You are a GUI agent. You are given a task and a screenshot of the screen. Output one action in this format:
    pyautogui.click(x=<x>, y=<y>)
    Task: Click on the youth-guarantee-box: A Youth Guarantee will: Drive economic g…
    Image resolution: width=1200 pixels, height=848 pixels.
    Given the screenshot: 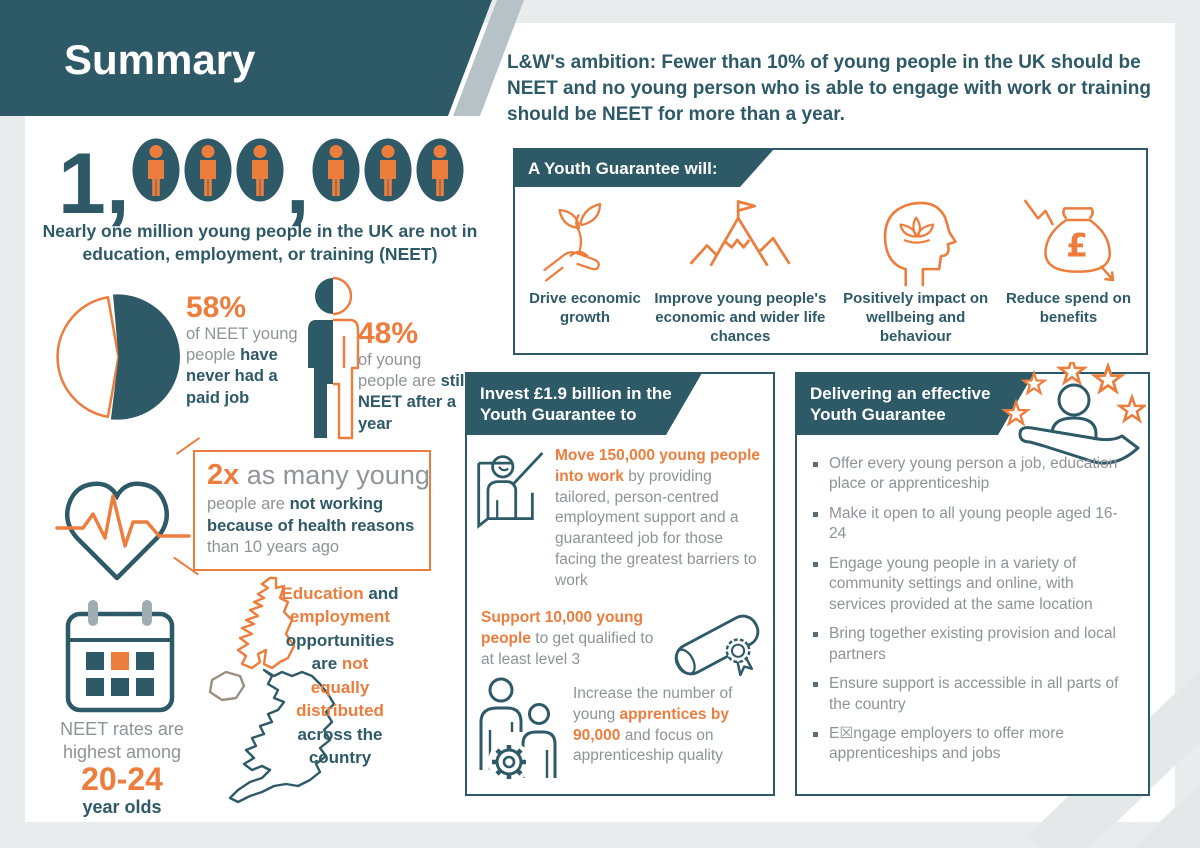 What is the action you would take?
    pyautogui.click(x=830, y=251)
    